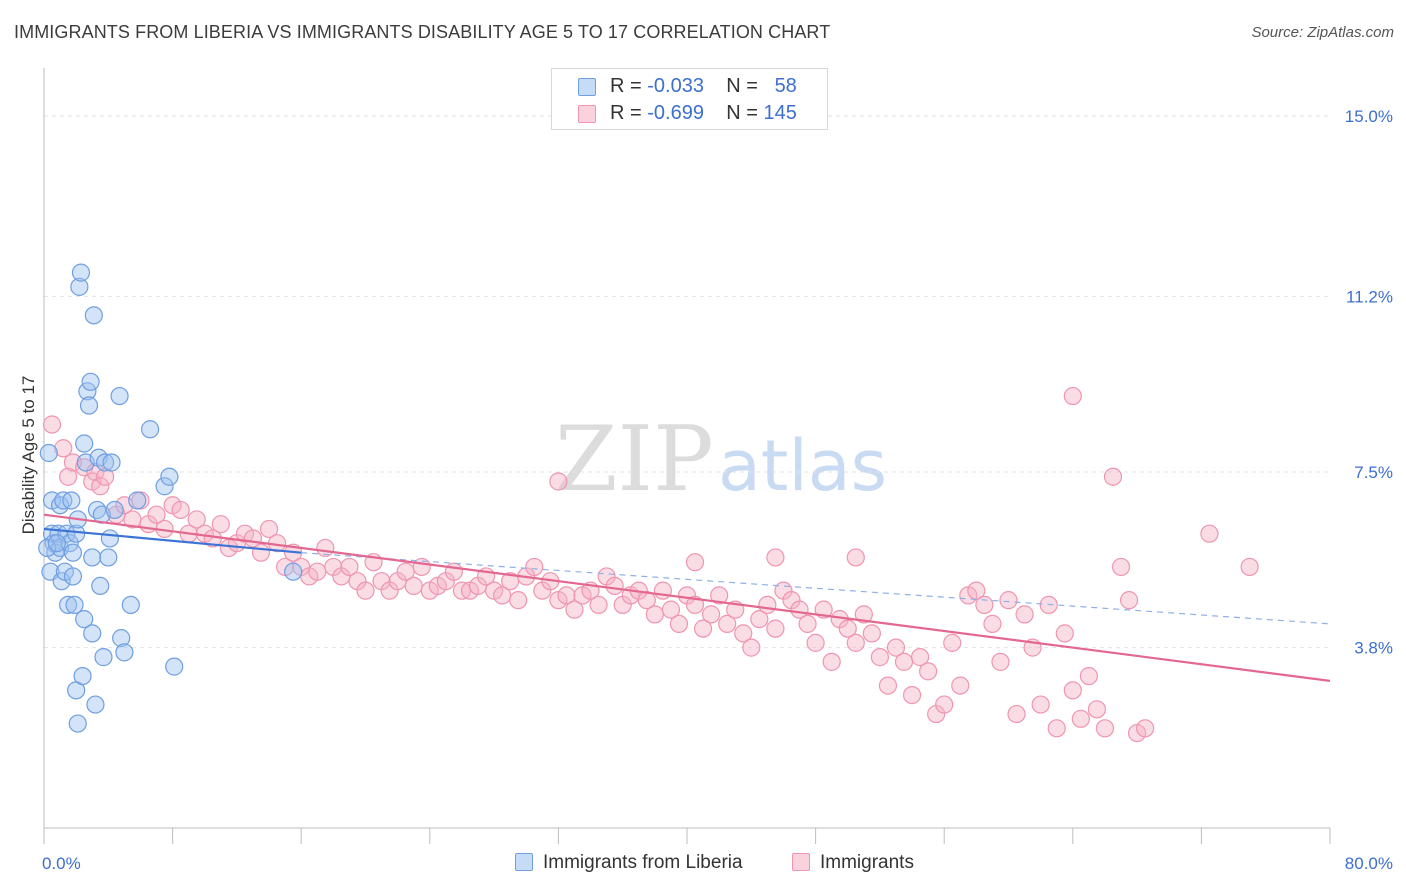 Image resolution: width=1406 pixels, height=892 pixels. I want to click on legend-n-label: N =, so click(742, 86).